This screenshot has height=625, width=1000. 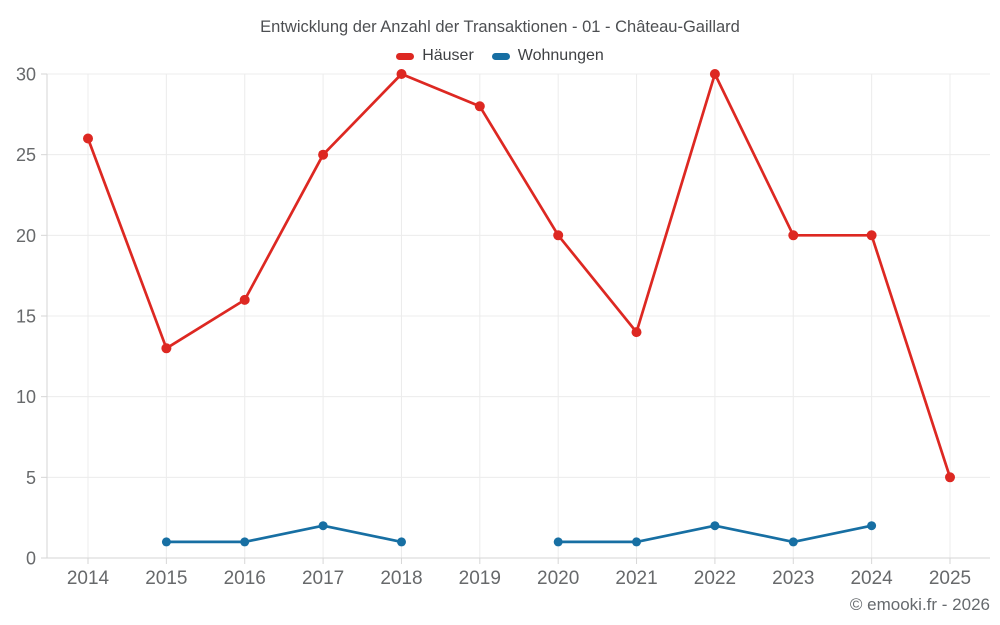 I want to click on data-point-wohnungen-2017, so click(x=323, y=526).